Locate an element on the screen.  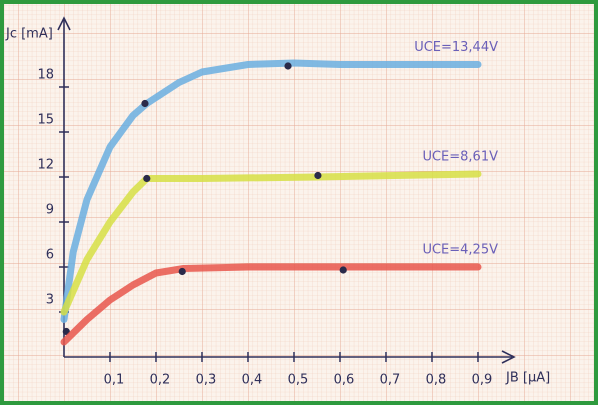
series-label: UCE=4,25V is located at coordinates (460, 250).